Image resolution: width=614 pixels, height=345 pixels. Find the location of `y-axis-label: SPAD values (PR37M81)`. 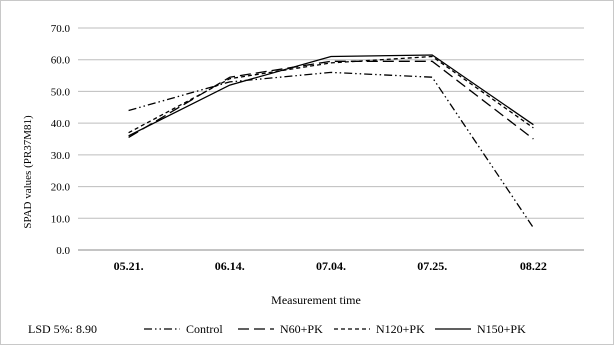

y-axis-label: SPAD values (PR37M81) is located at coordinates (28, 172).